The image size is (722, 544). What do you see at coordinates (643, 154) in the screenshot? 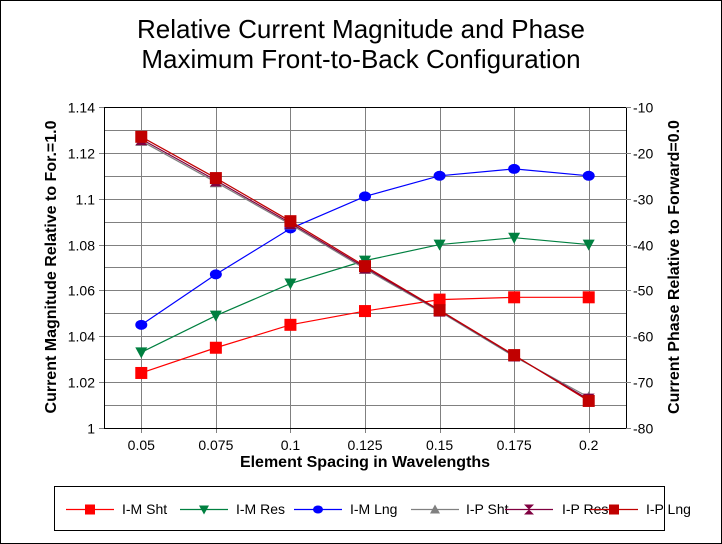
I see `y2-tick-label: -20` at bounding box center [643, 154].